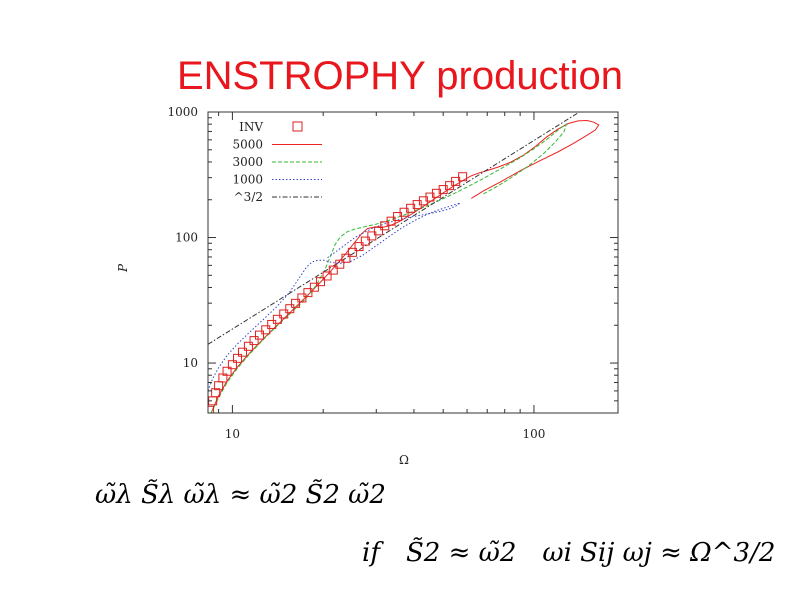  What do you see at coordinates (371, 553) in the screenshot?
I see `equation-if-word: if` at bounding box center [371, 553].